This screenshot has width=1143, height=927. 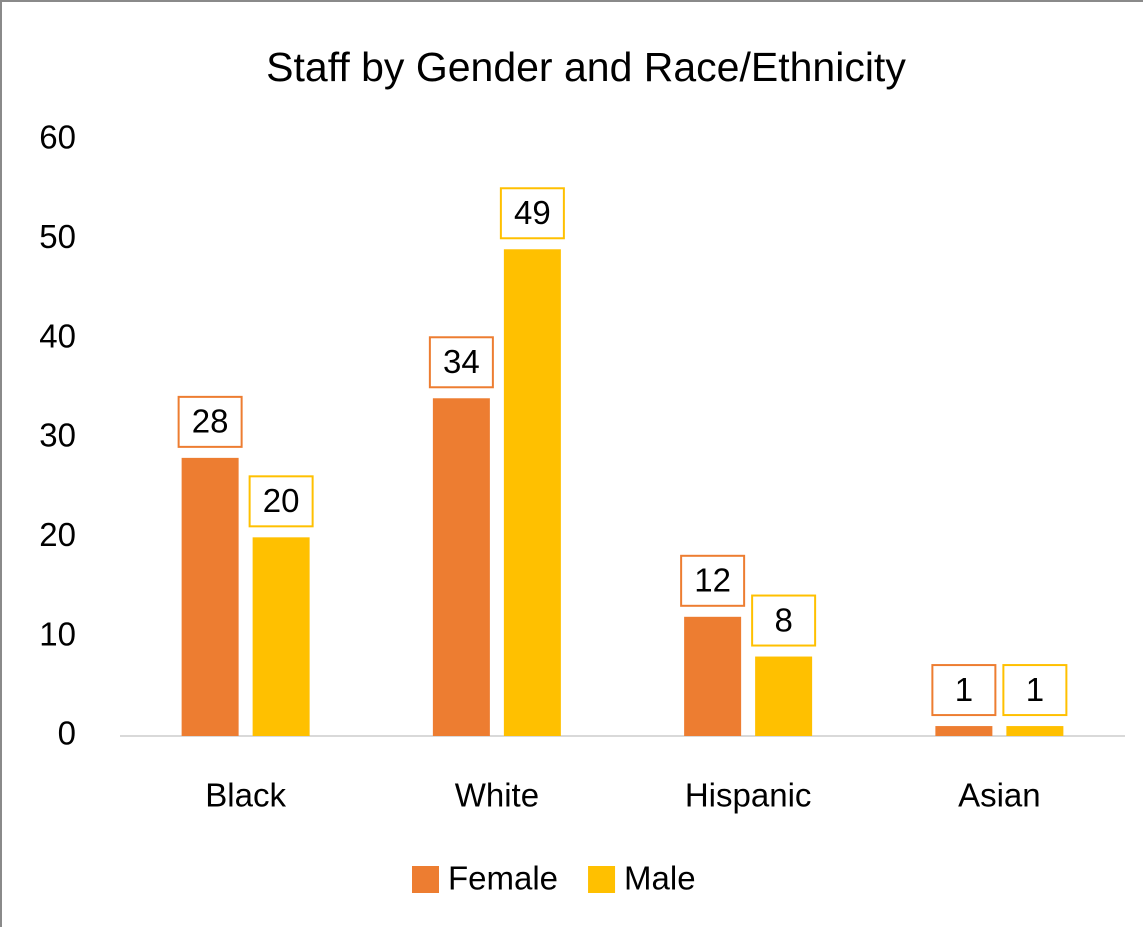 What do you see at coordinates (57, 137) in the screenshot?
I see `y-tick-label: 60` at bounding box center [57, 137].